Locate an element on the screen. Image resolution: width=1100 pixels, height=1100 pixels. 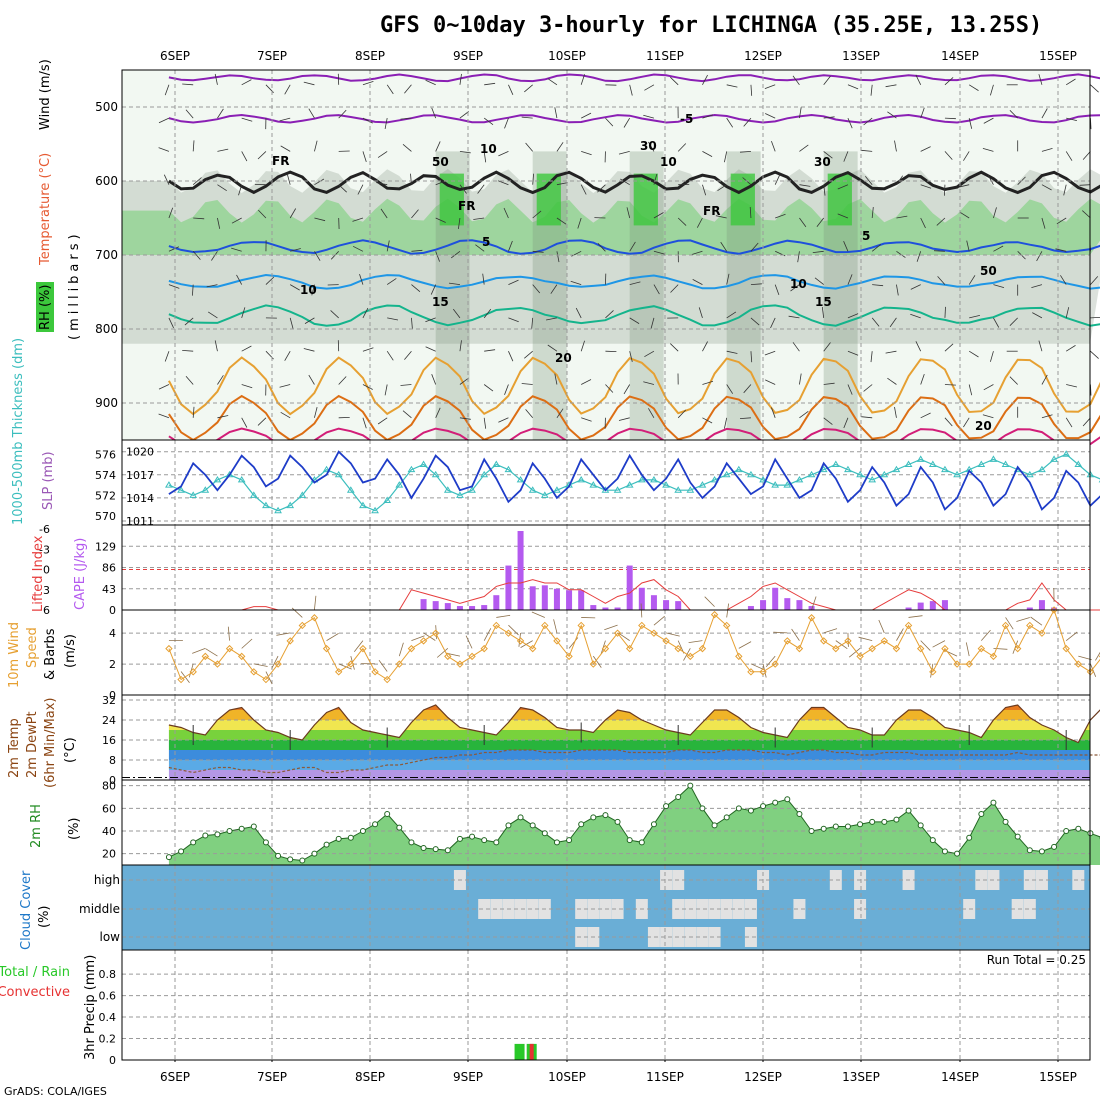
top-date-label: 13SEP is located at coordinates (861, 56).